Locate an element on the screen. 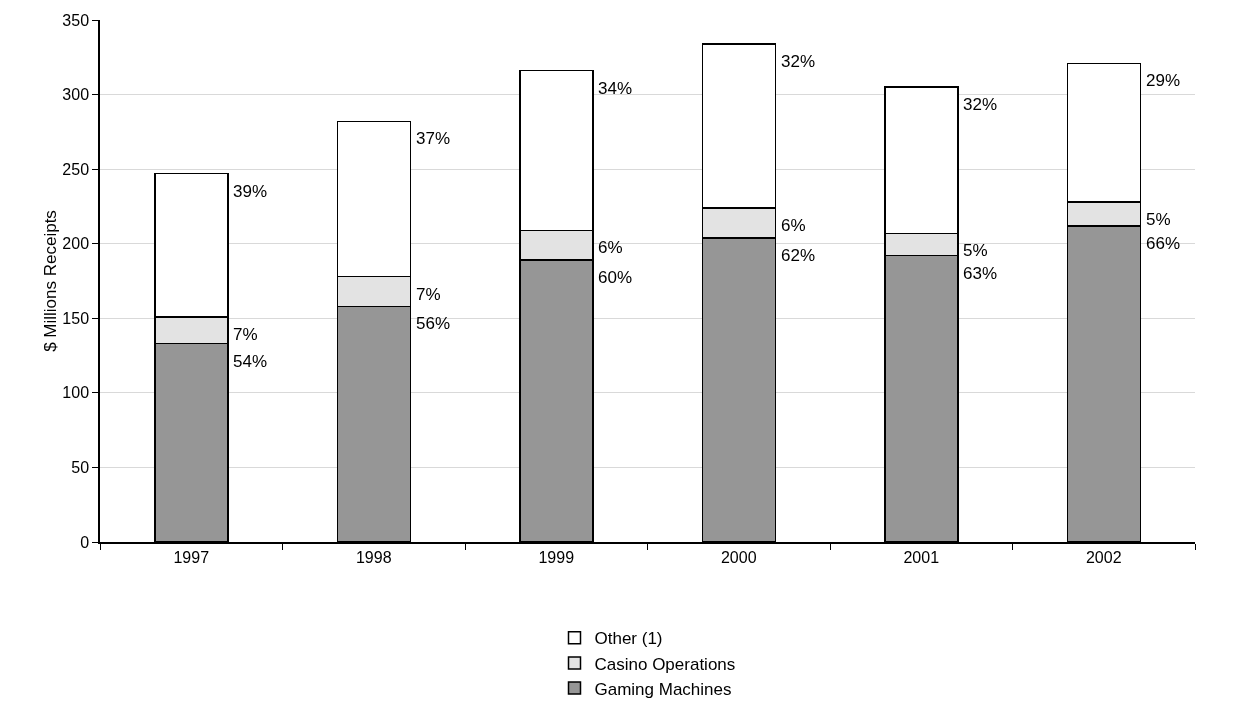 The height and width of the screenshot is (722, 1245). y-axis-title: $ Millions Receipts is located at coordinates (50, 281).